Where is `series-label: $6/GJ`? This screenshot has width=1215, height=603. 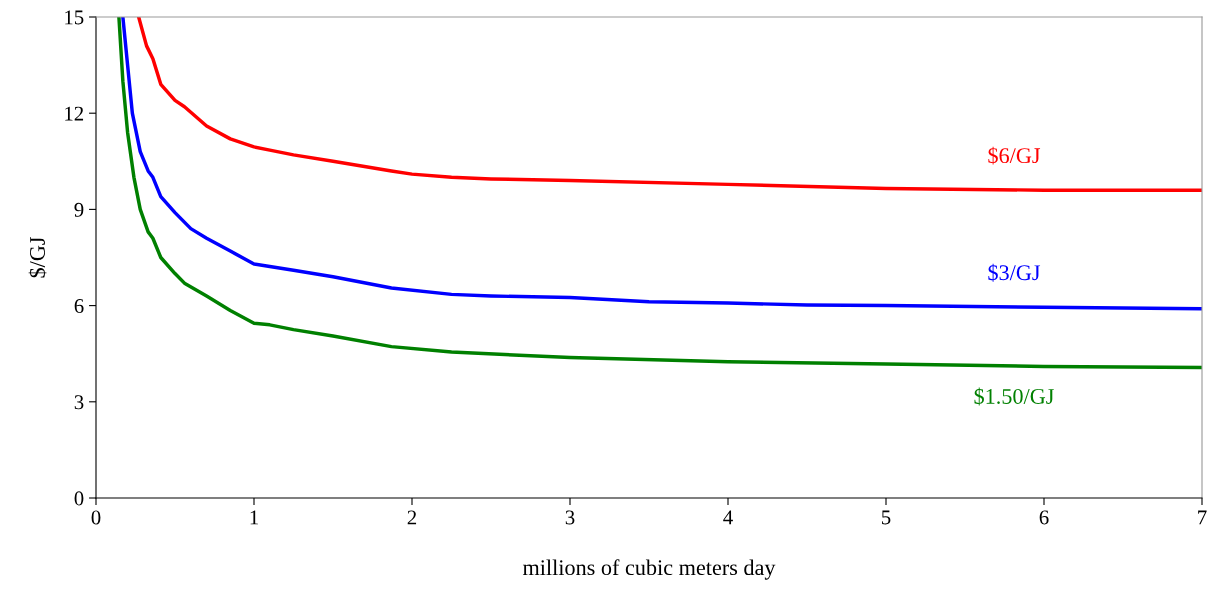 series-label: $6/GJ is located at coordinates (1014, 155).